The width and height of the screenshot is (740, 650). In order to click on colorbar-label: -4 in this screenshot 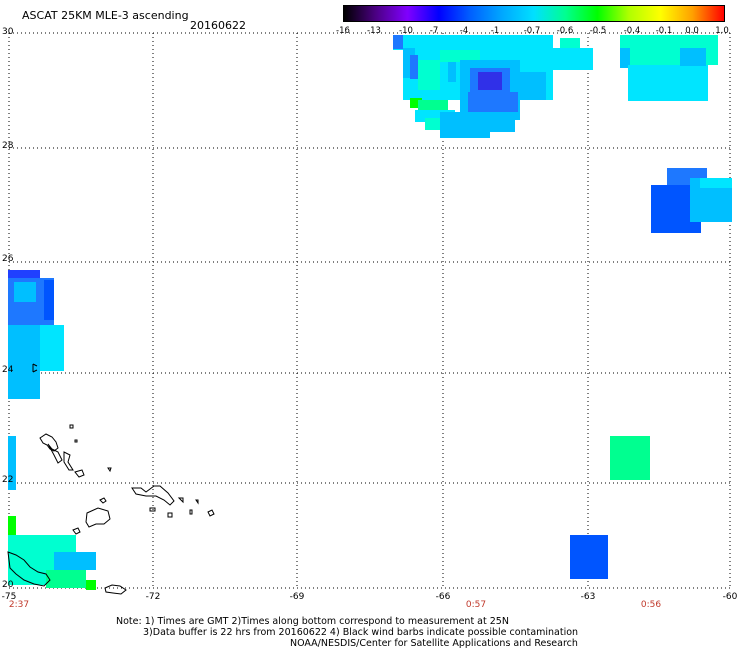, I will do `click(464, 31)`.